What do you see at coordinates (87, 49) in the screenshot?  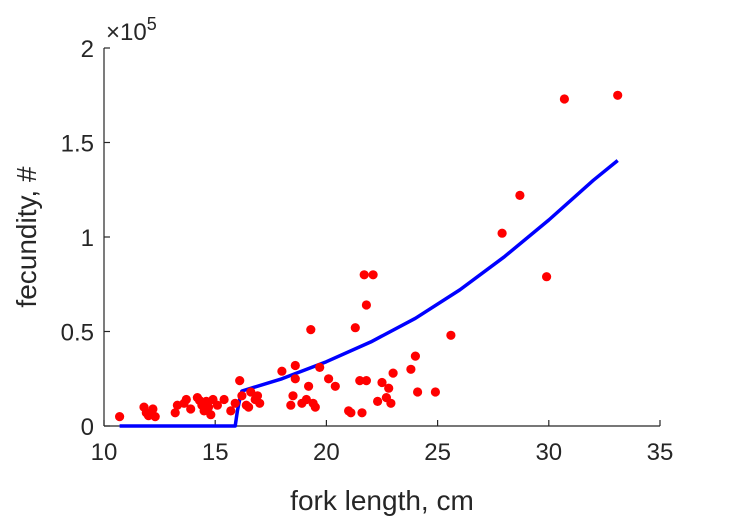 I see `y-tick-label: 2` at bounding box center [87, 49].